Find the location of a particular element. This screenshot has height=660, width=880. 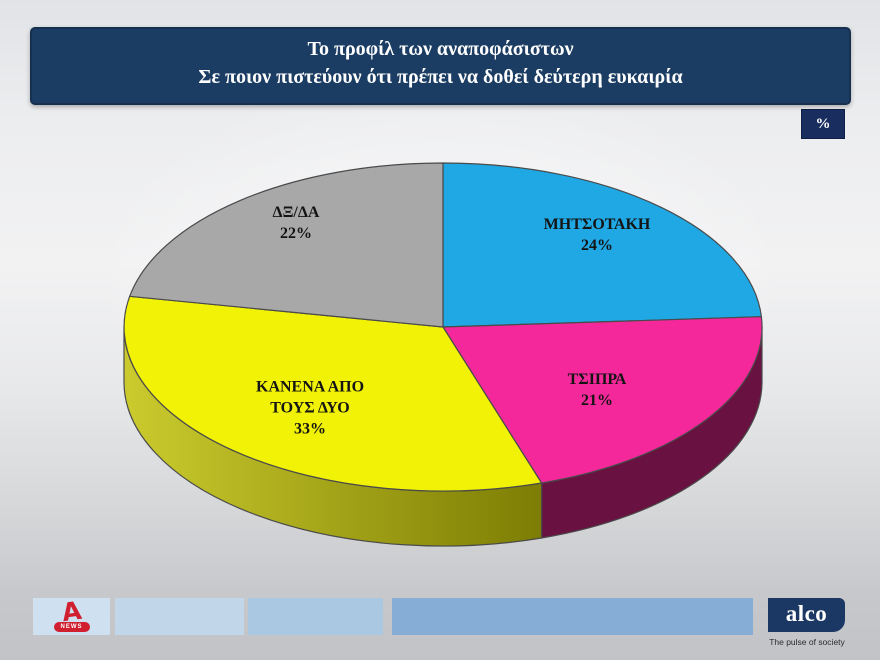

alco-logo-text: alco is located at coordinates (806, 613).